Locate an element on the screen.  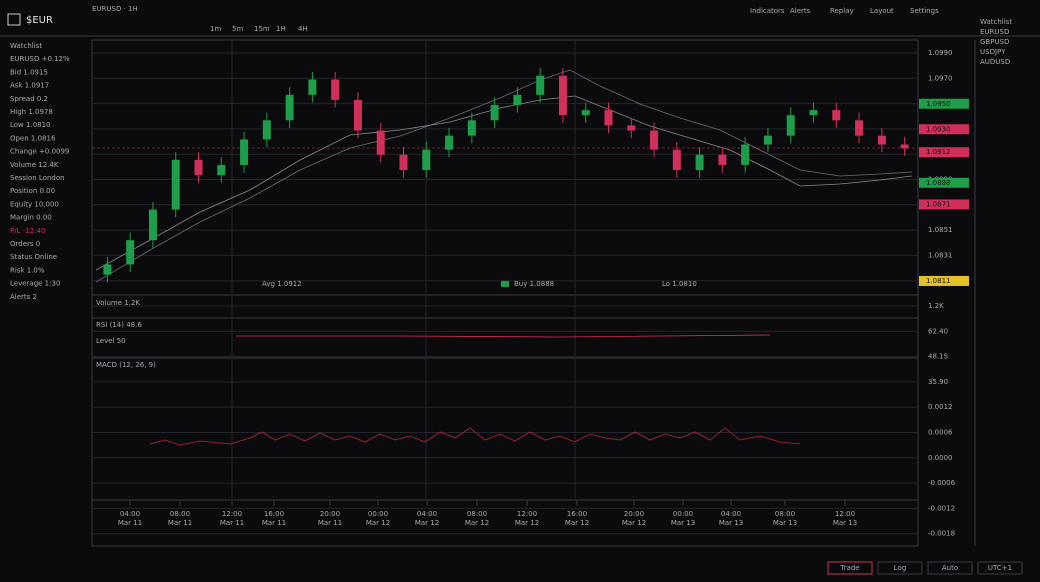
price-tag-label: 1.0912 is located at coordinates (938, 152).